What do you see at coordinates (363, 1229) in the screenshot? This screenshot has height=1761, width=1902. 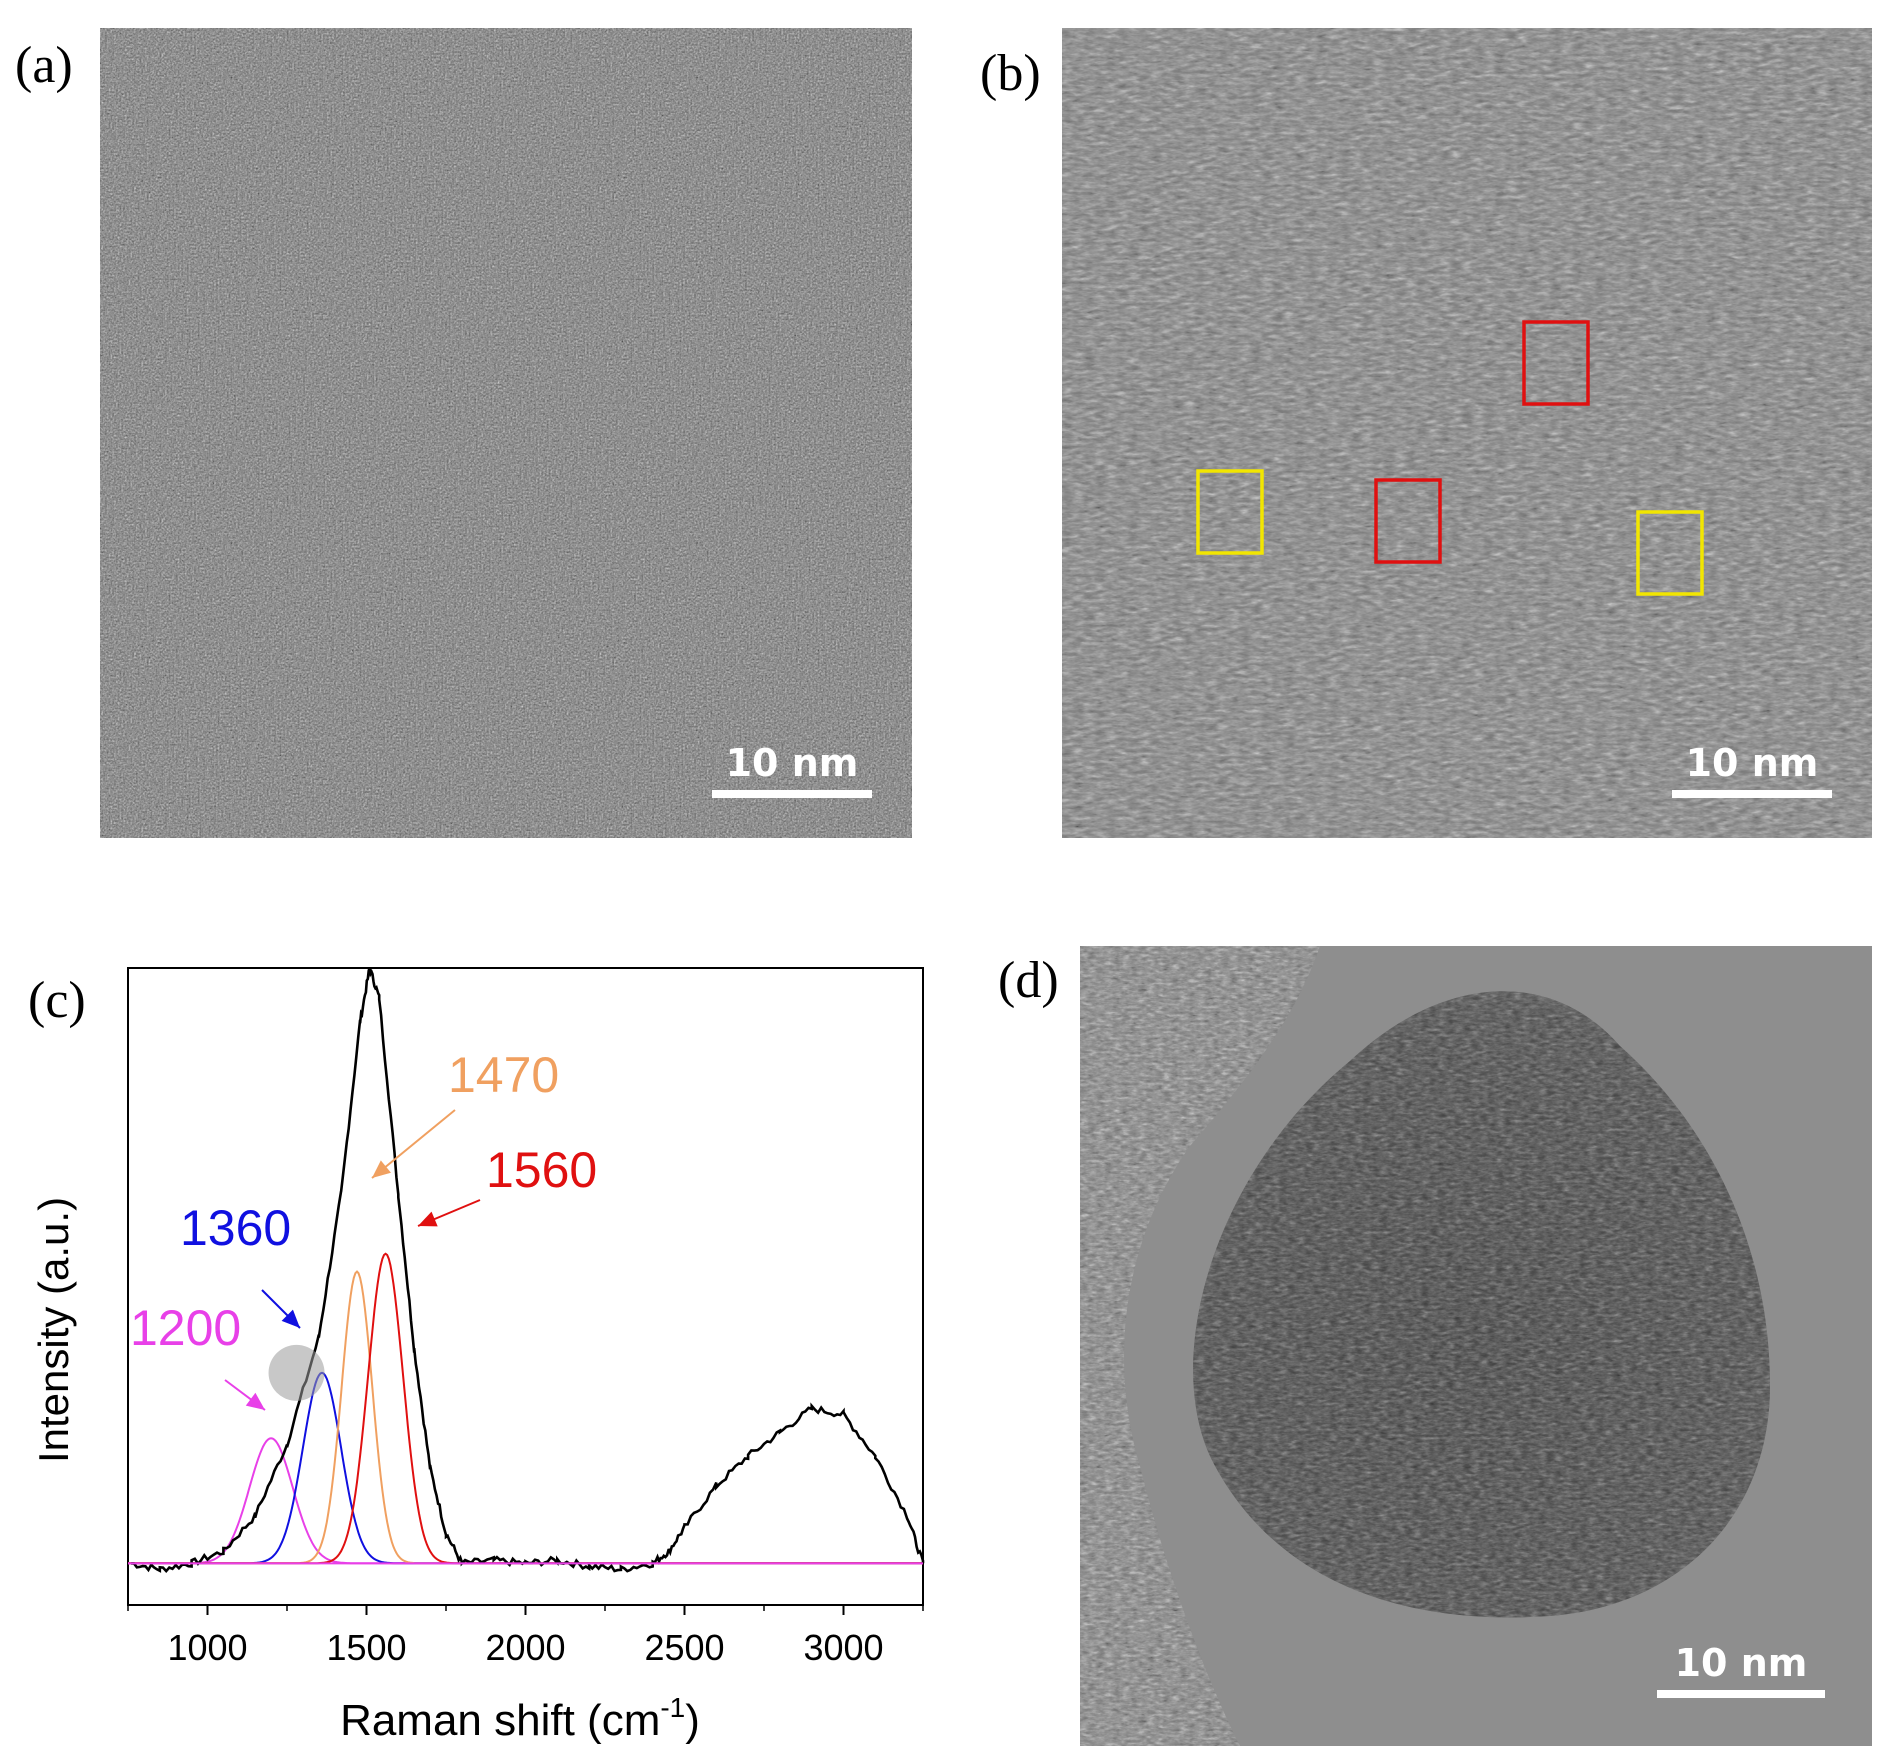 I see `annotations: 1200 1360 1470 1560` at bounding box center [363, 1229].